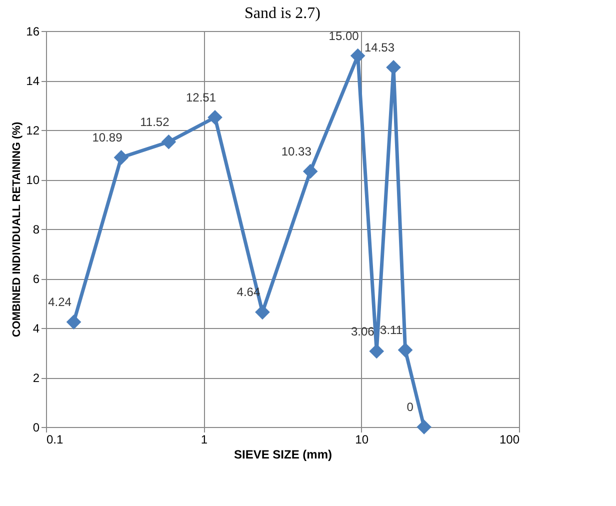 This screenshot has width=616, height=506. Describe the element at coordinates (379, 47) in the screenshot. I see `data-label: 14.53` at that location.